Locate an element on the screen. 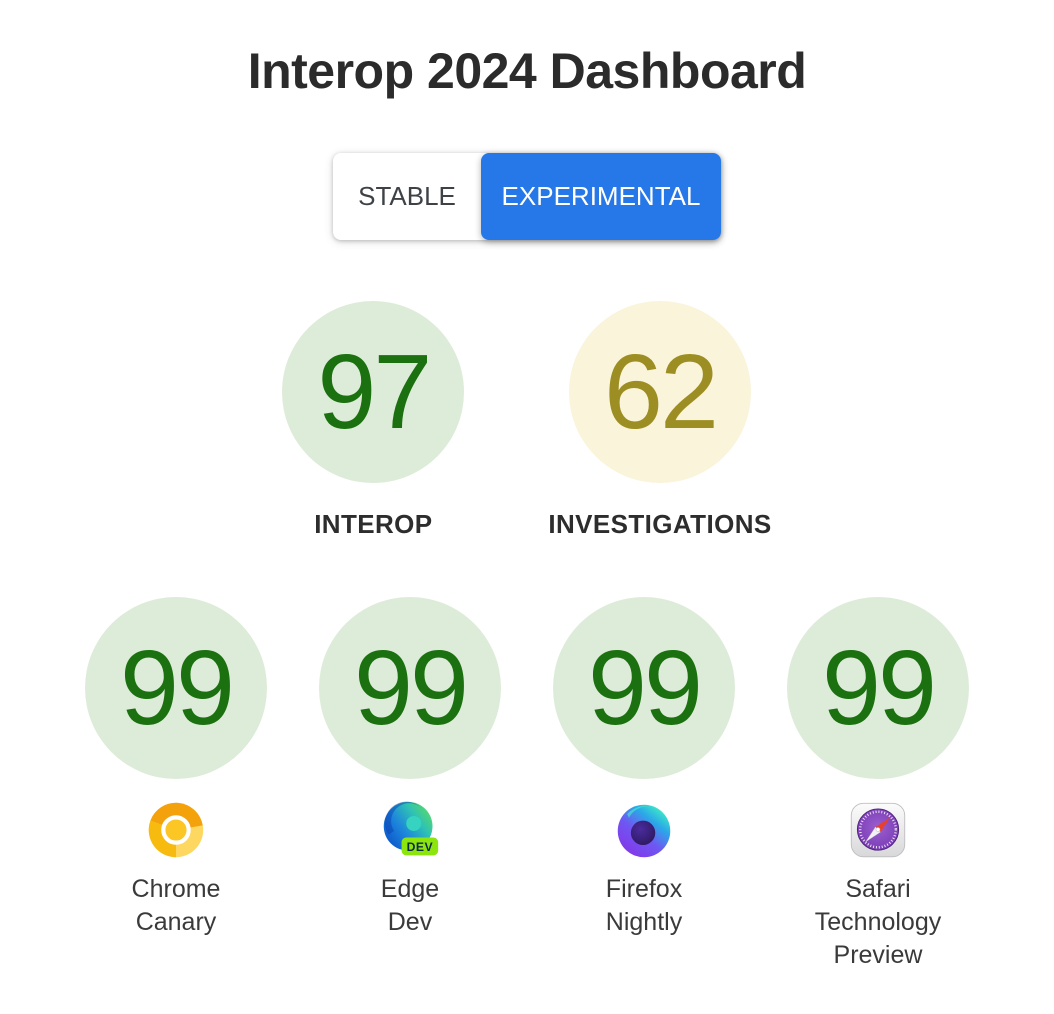 This screenshot has width=1054, height=1014. investigations-score-value: 62 is located at coordinates (661, 392).